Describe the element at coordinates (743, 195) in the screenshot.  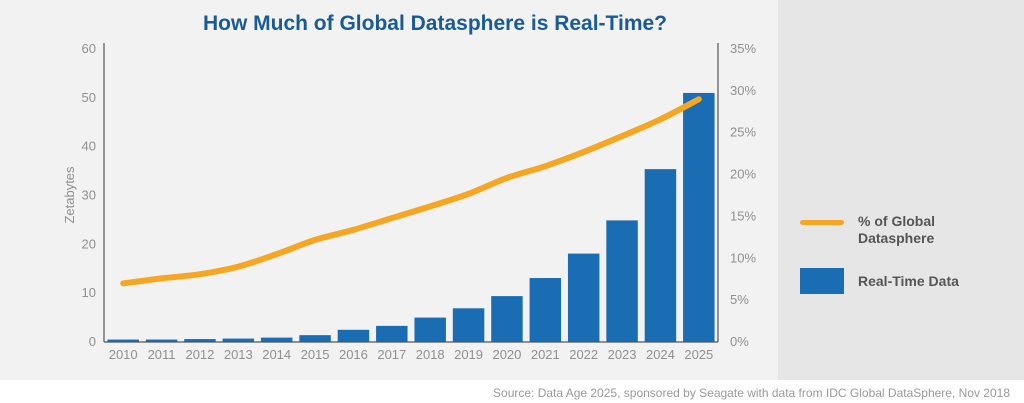
I see `y-axis-right-ticks: 0% 5% 10% 15% 20% 25% 30% 35%` at that location.